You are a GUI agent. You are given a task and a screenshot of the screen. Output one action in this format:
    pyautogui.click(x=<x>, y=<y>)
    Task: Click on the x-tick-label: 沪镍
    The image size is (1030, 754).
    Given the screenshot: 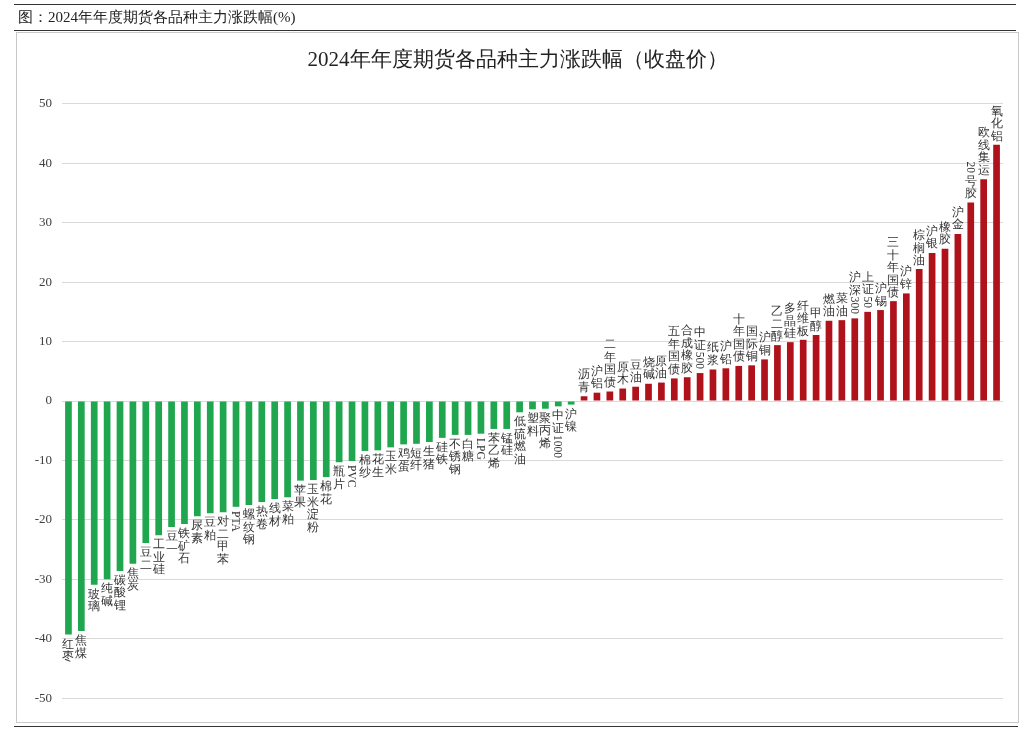 What is the action you would take?
    pyautogui.click(x=571, y=420)
    